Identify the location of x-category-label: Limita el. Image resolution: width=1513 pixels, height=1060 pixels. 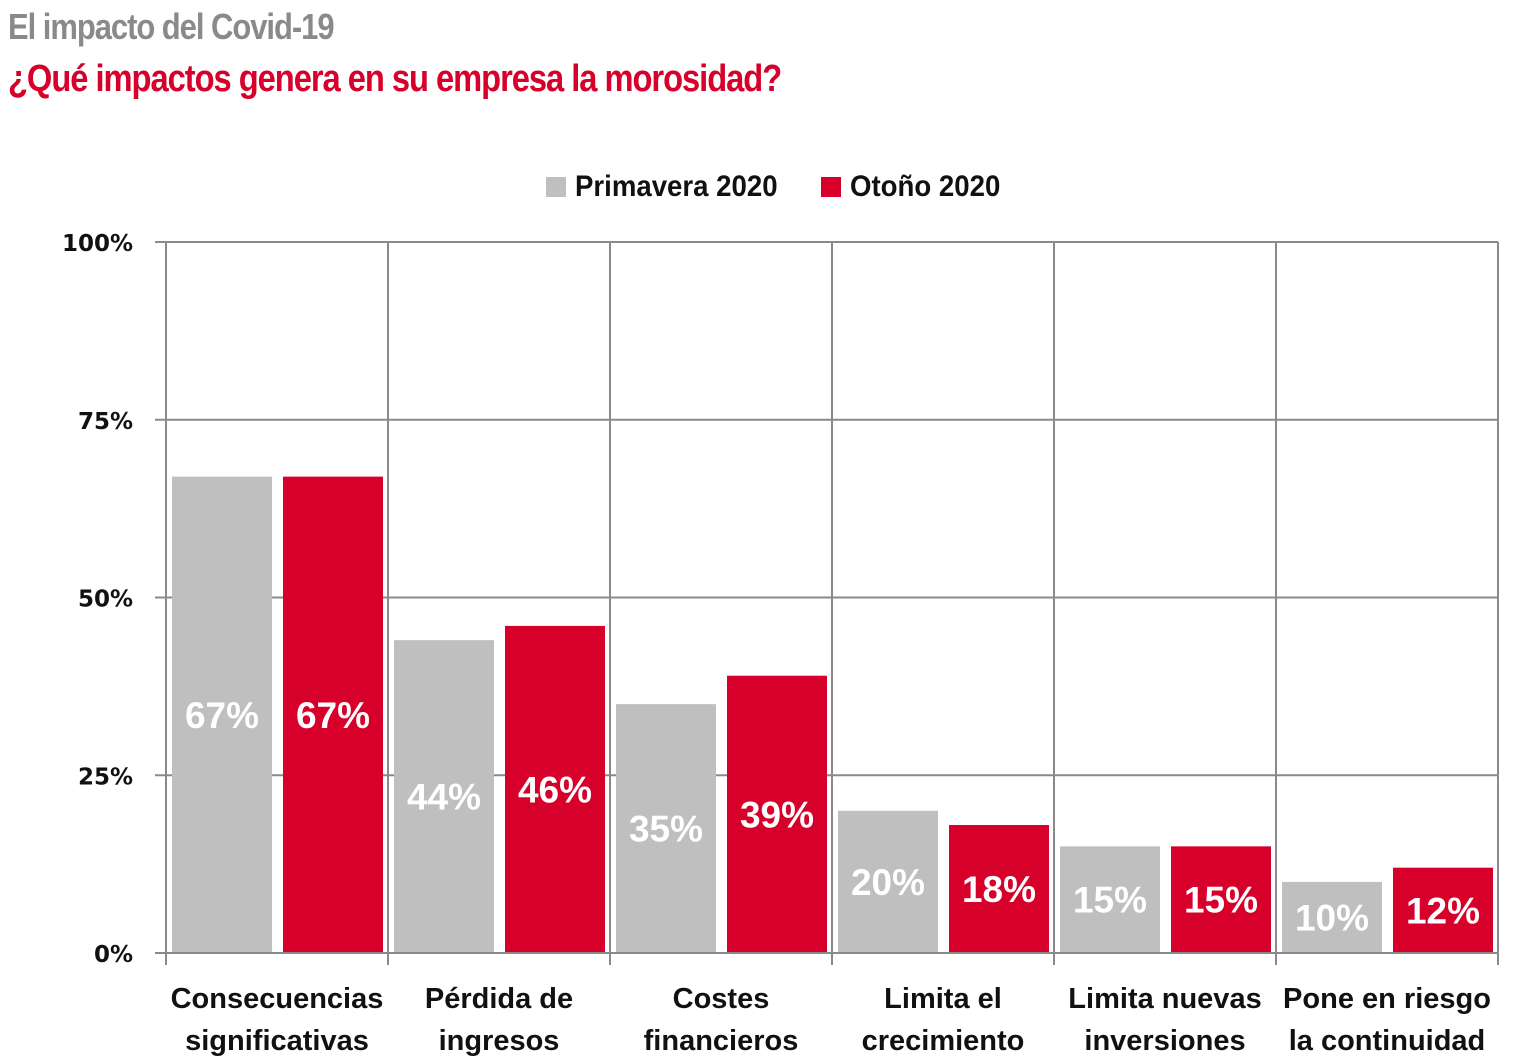
(943, 999).